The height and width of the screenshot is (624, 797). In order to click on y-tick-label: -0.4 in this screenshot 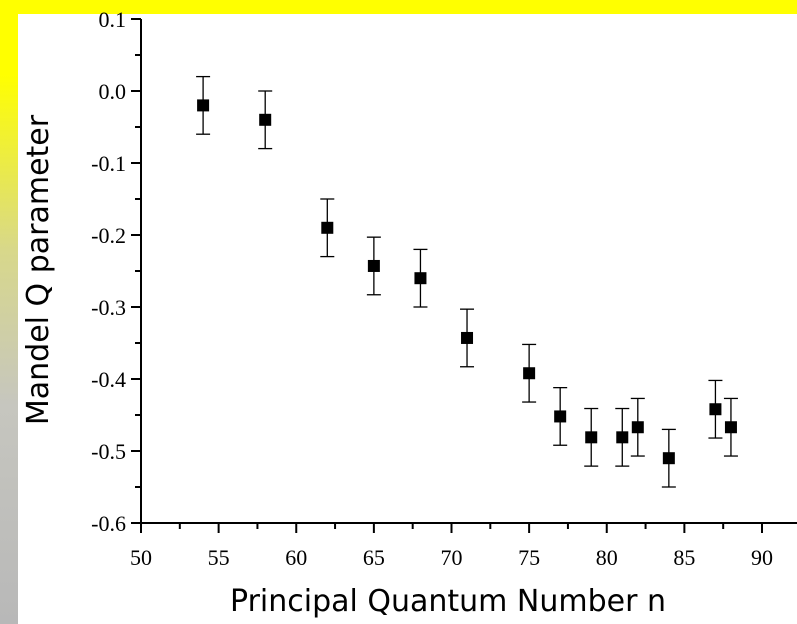, I will do `click(108, 379)`.